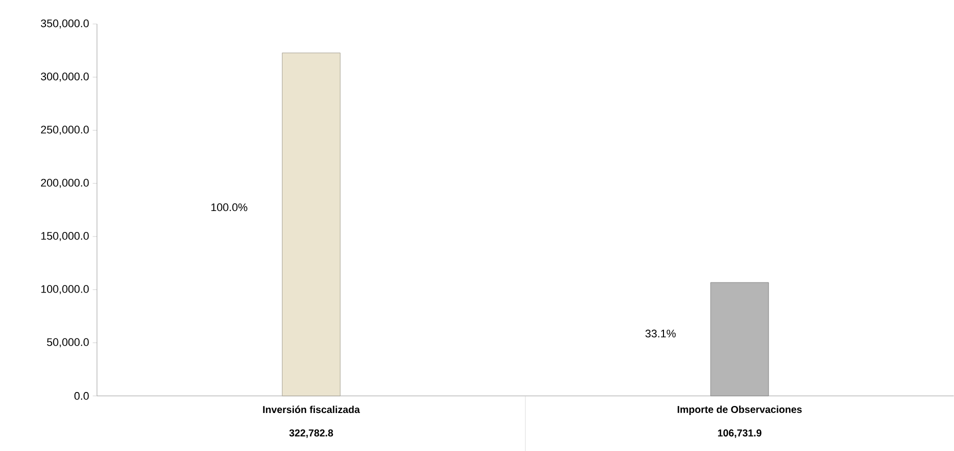 The height and width of the screenshot is (451, 954). What do you see at coordinates (660, 334) in the screenshot?
I see `annotation: 33.1%` at bounding box center [660, 334].